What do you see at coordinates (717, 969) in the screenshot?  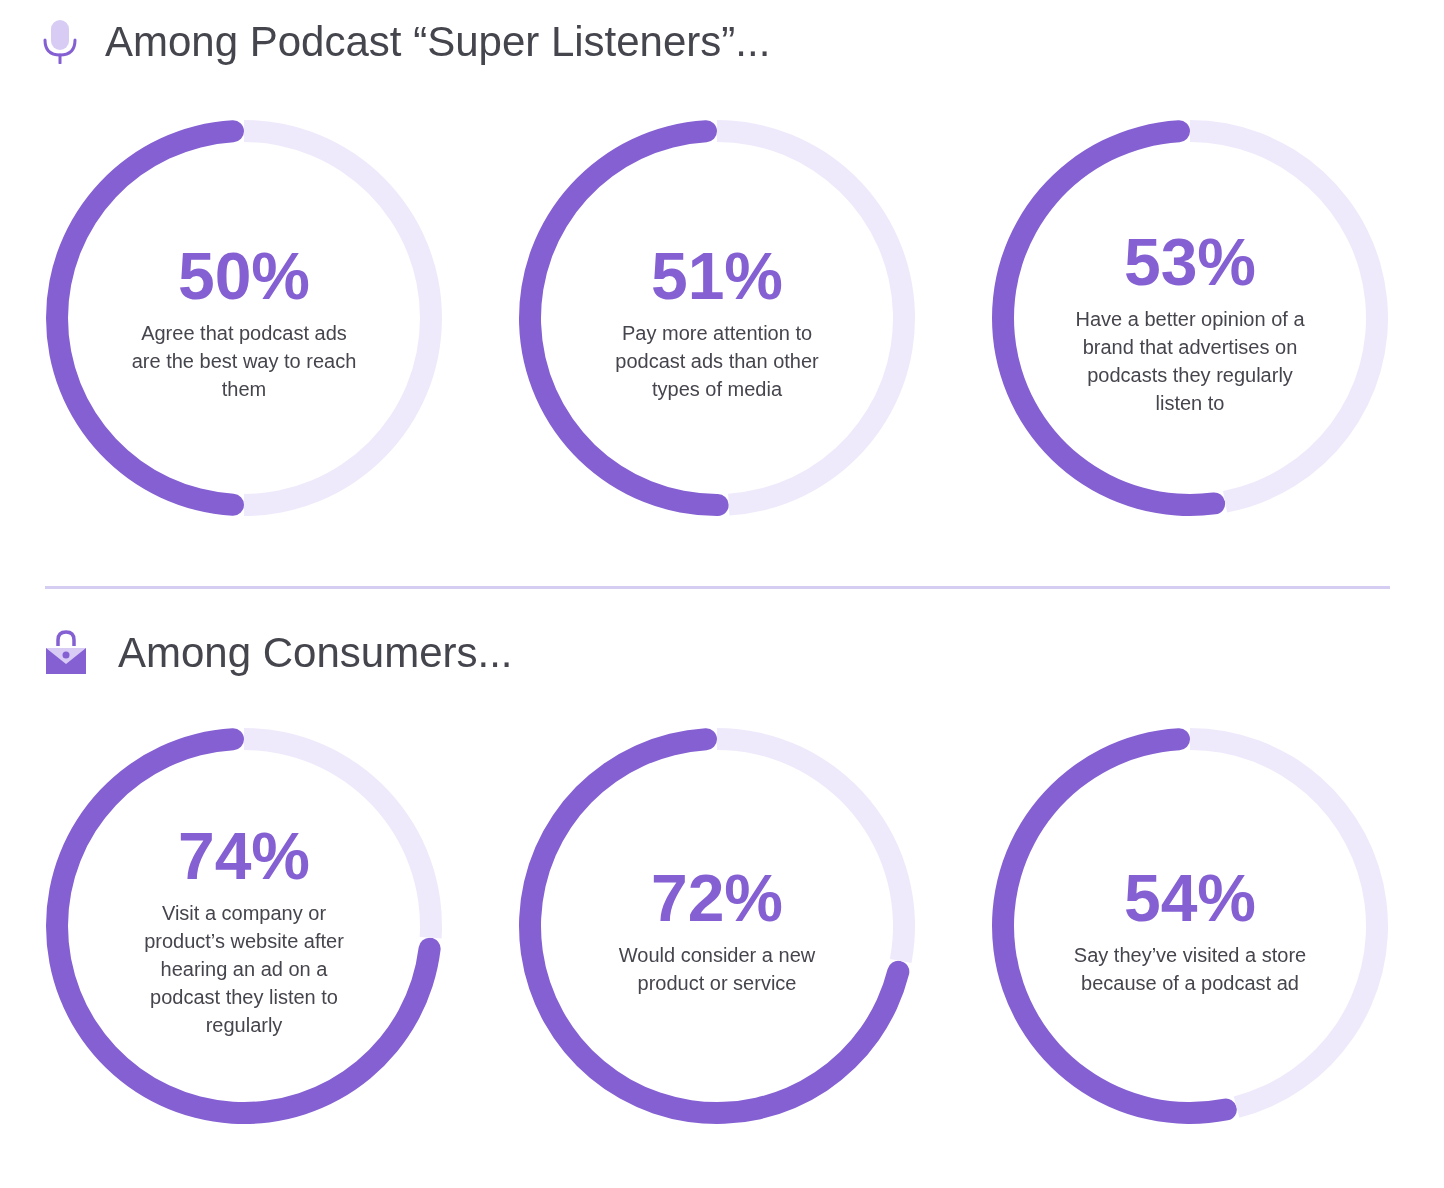 I see `slice-label: Would consider a new product or service` at bounding box center [717, 969].